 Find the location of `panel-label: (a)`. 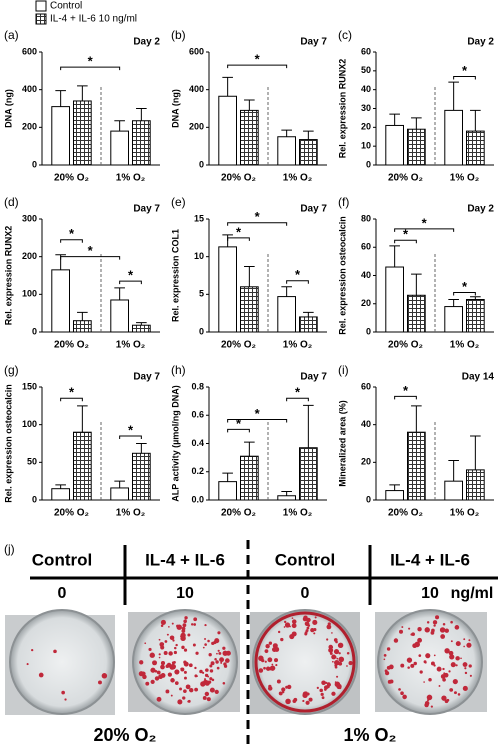

panel-label: (a) is located at coordinates (11, 35).